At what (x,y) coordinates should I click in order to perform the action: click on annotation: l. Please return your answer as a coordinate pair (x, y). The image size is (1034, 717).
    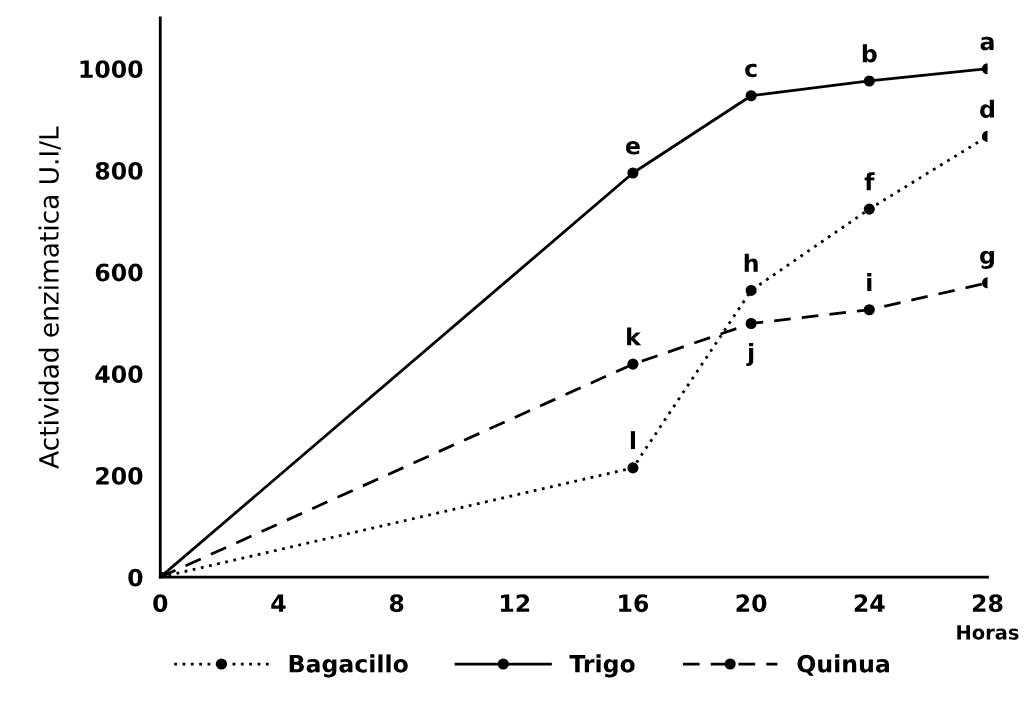
    Looking at the image, I should click on (633, 440).